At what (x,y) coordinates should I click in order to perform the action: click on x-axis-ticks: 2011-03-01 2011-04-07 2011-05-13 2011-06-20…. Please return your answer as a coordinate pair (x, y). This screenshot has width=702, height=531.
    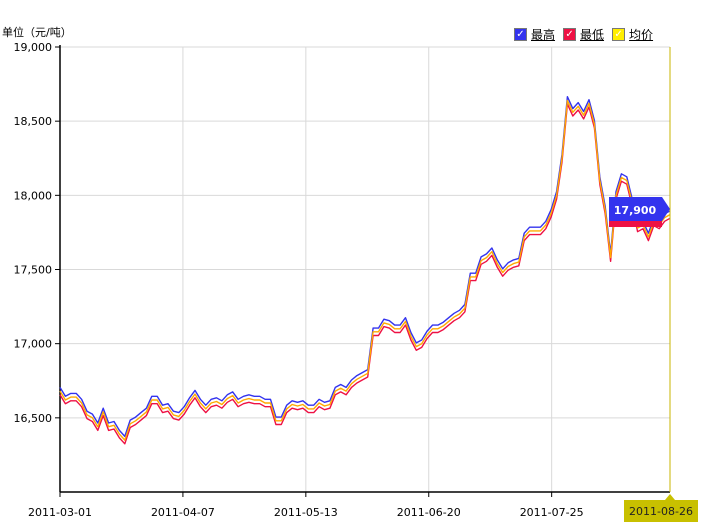
    Looking at the image, I should click on (306, 505).